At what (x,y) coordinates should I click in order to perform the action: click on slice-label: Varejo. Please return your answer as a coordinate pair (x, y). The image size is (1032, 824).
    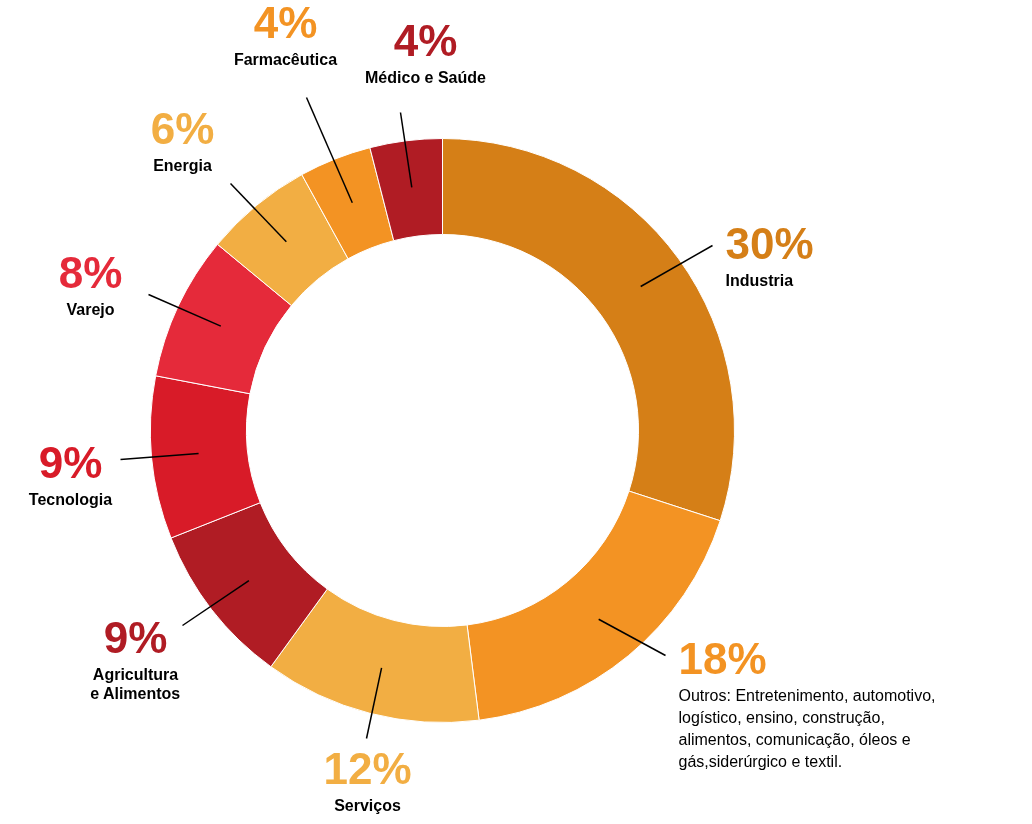
    Looking at the image, I should click on (90, 309).